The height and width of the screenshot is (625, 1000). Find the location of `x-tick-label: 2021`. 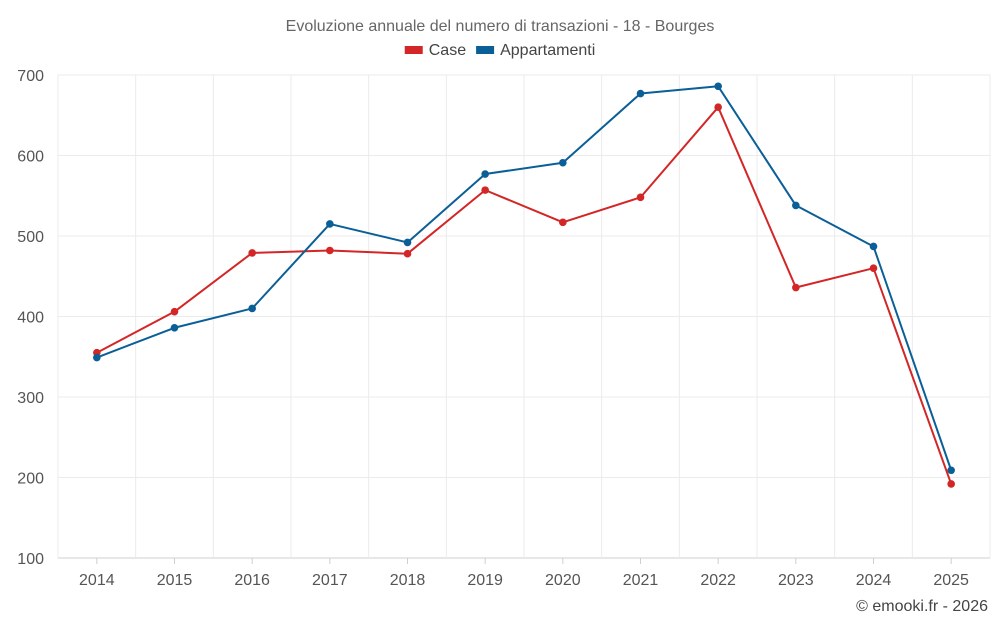

x-tick-label: 2021 is located at coordinates (641, 580).